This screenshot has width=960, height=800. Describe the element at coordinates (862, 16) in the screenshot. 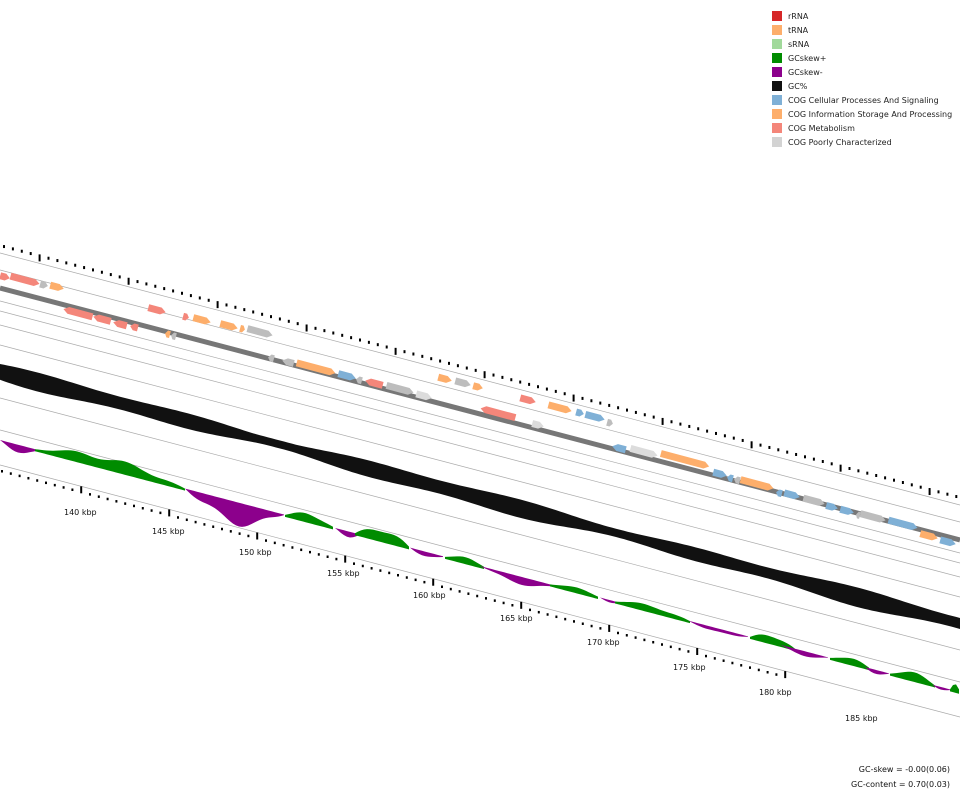

I see `legend-item: rRNA` at that location.